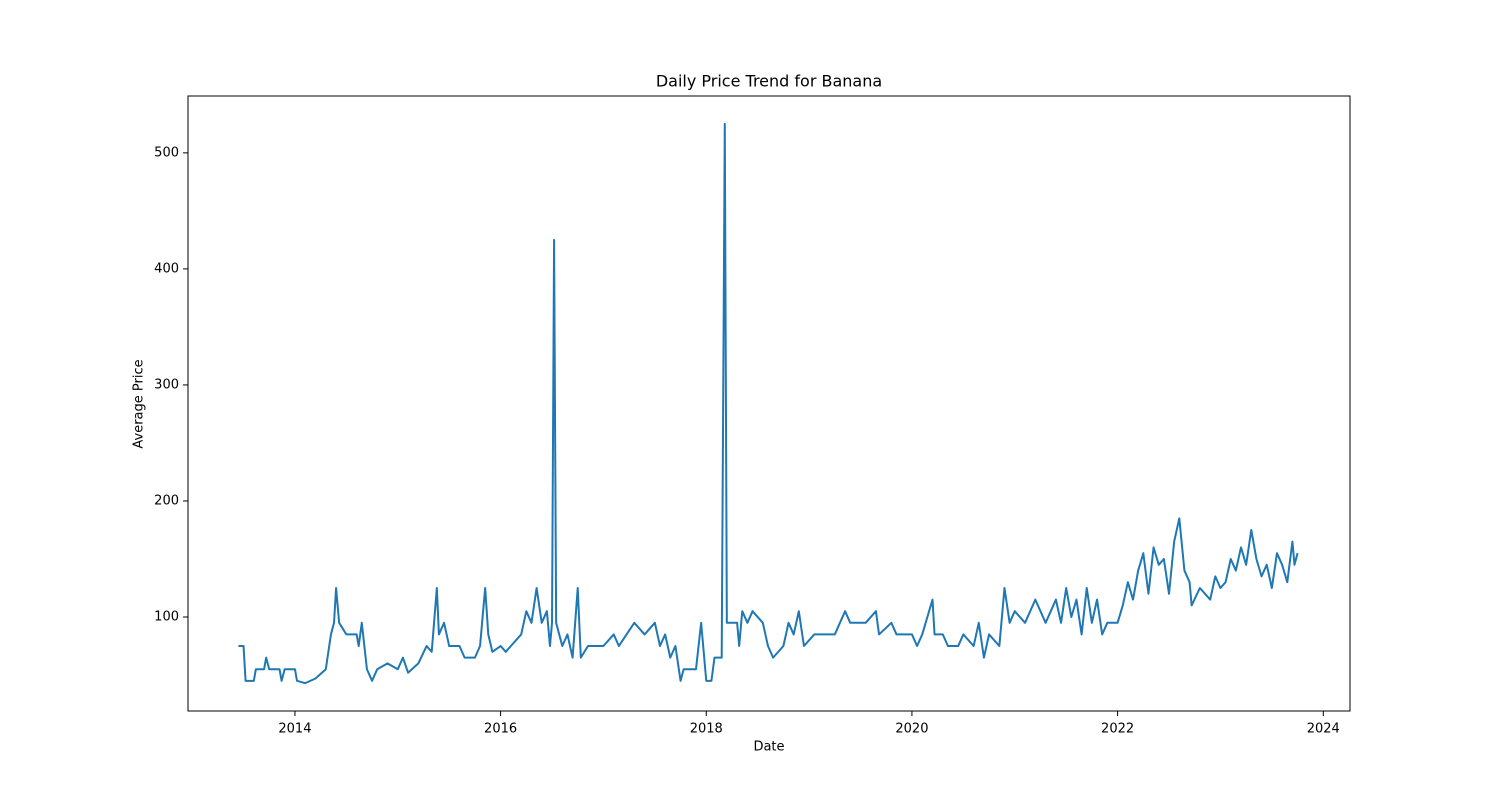  Describe the element at coordinates (166, 268) in the screenshot. I see `y-tick-label: 400` at that location.